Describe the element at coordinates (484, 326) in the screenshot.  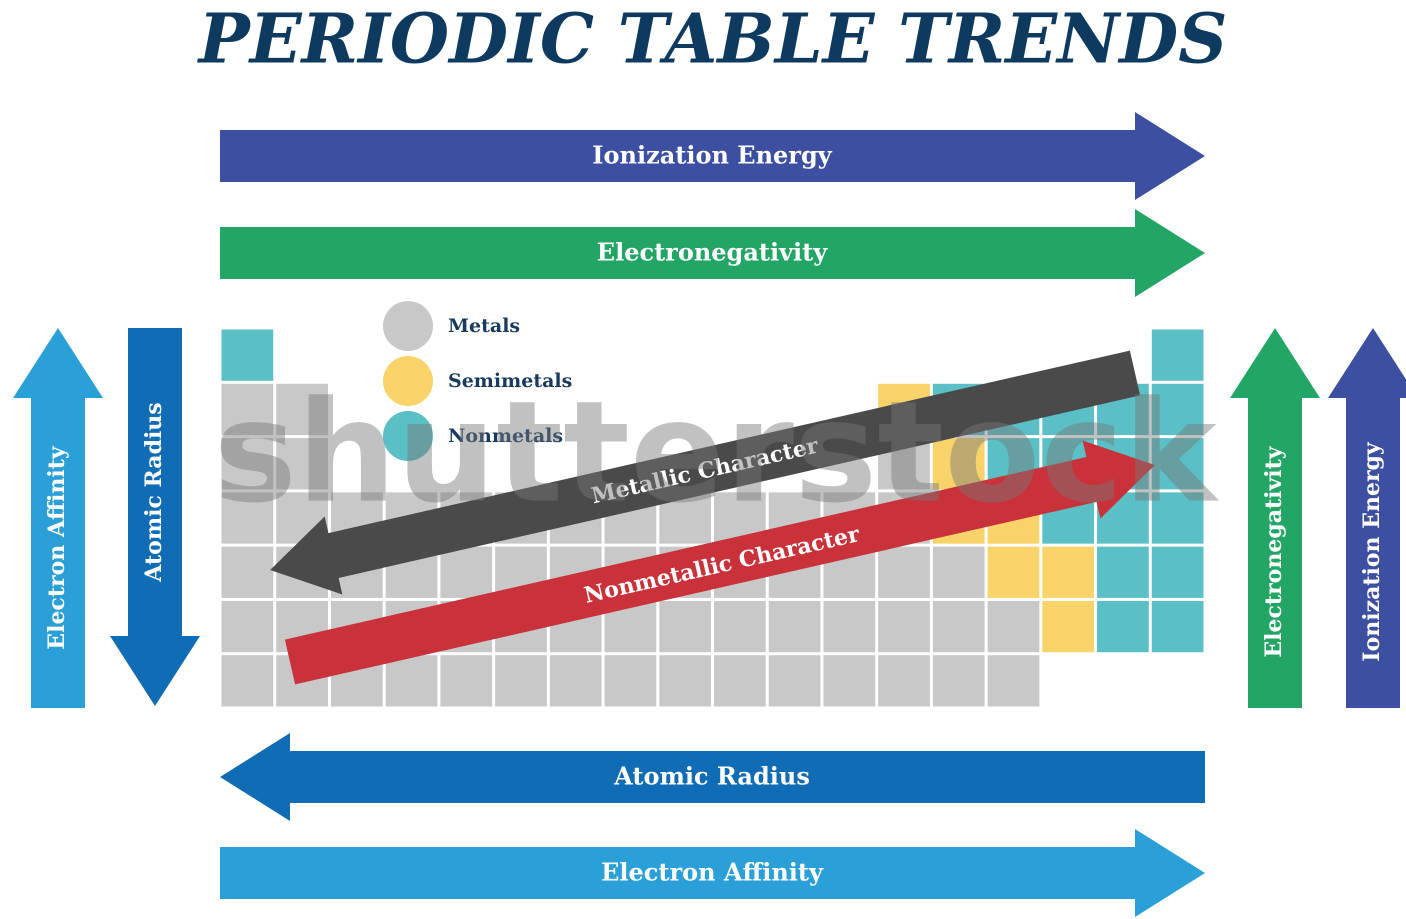
I see `legend-label: Metals` at that location.